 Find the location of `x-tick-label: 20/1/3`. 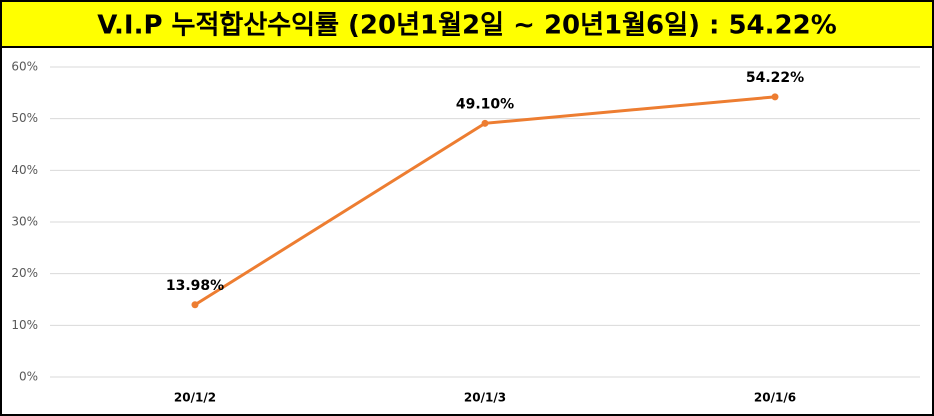

x-tick-label: 20/1/3 is located at coordinates (485, 398).